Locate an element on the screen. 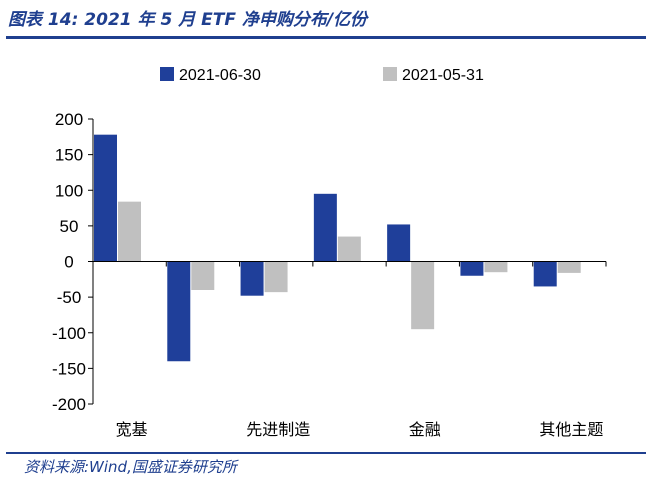 The height and width of the screenshot is (479, 656). x-category-label: 金融 is located at coordinates (425, 429).